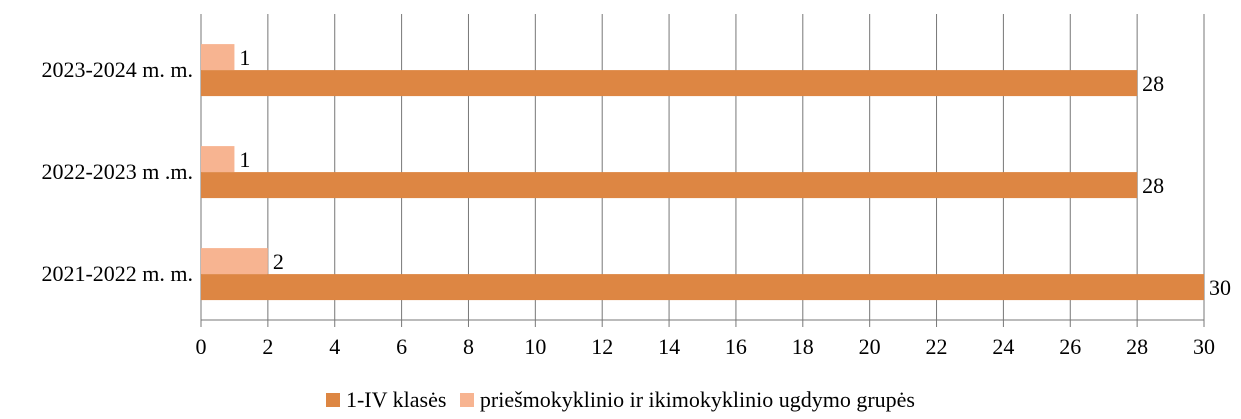 This screenshot has width=1241, height=419. Describe the element at coordinates (466, 400) in the screenshot. I see `legend-swatch-groups` at that location.